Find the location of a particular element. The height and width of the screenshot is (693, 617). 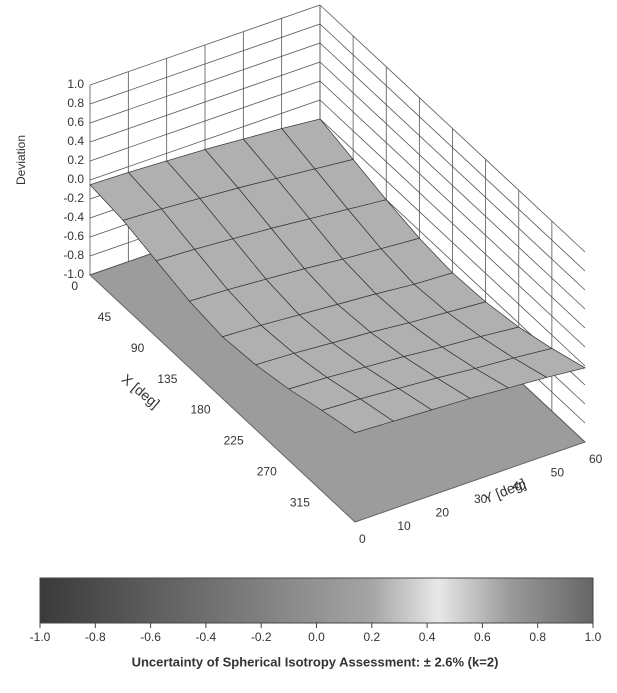

z-tick-label: 1.0 is located at coordinates (75, 84).